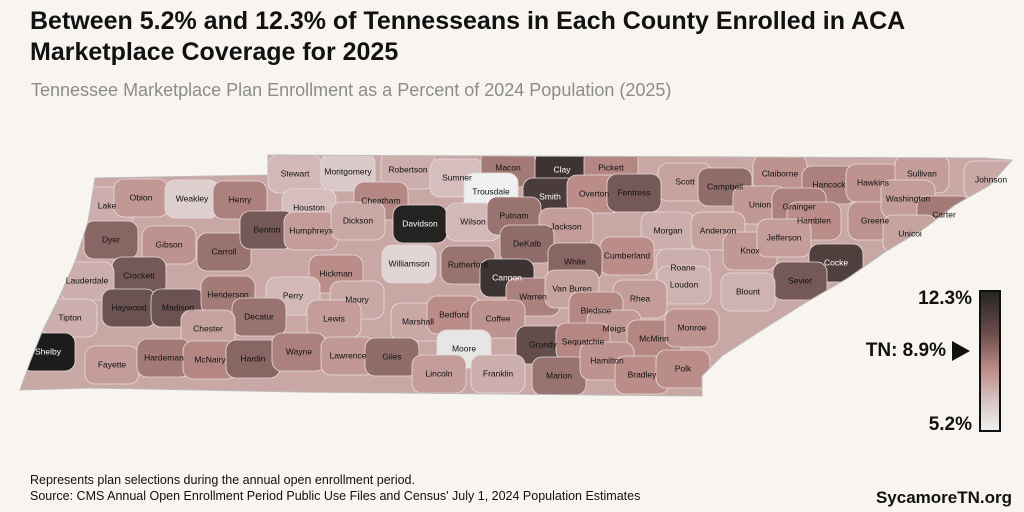 This screenshot has width=1024, height=512. I want to click on county-label: Cannon, so click(507, 277).